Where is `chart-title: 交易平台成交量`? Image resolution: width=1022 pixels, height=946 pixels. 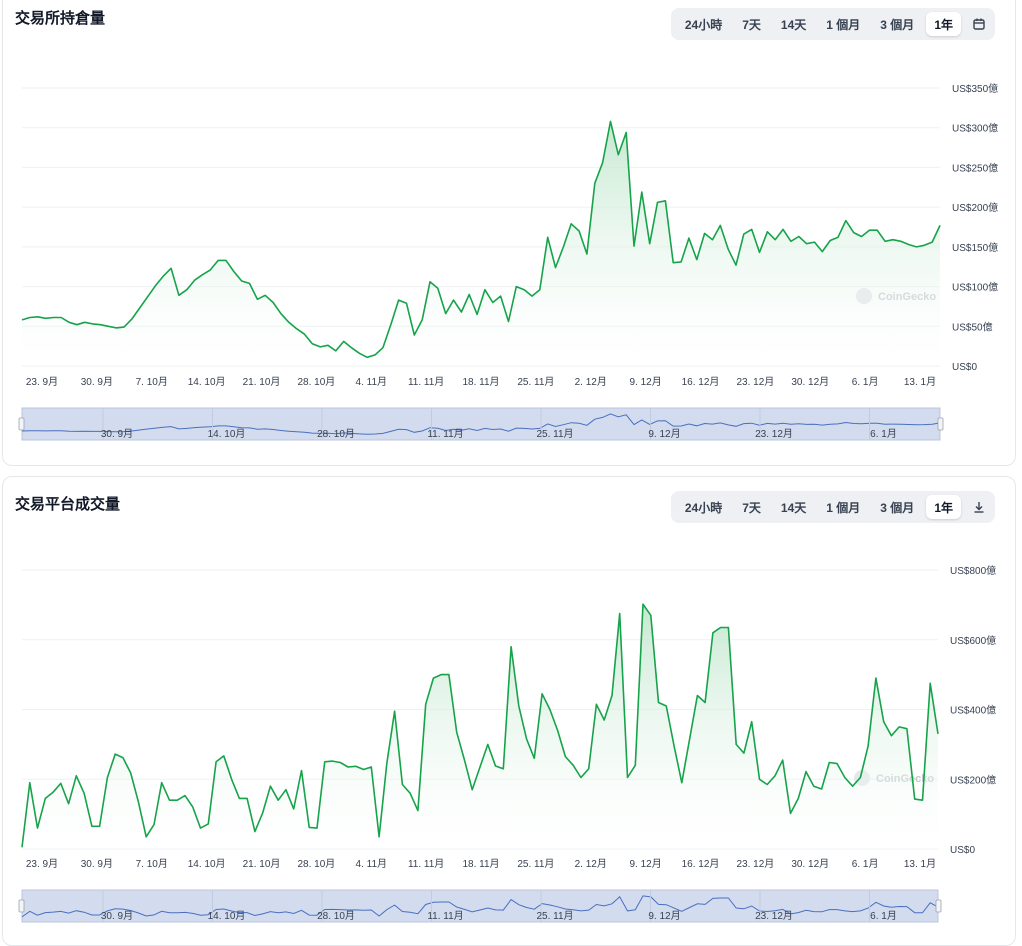 chart-title: 交易平台成交量 is located at coordinates (68, 504).